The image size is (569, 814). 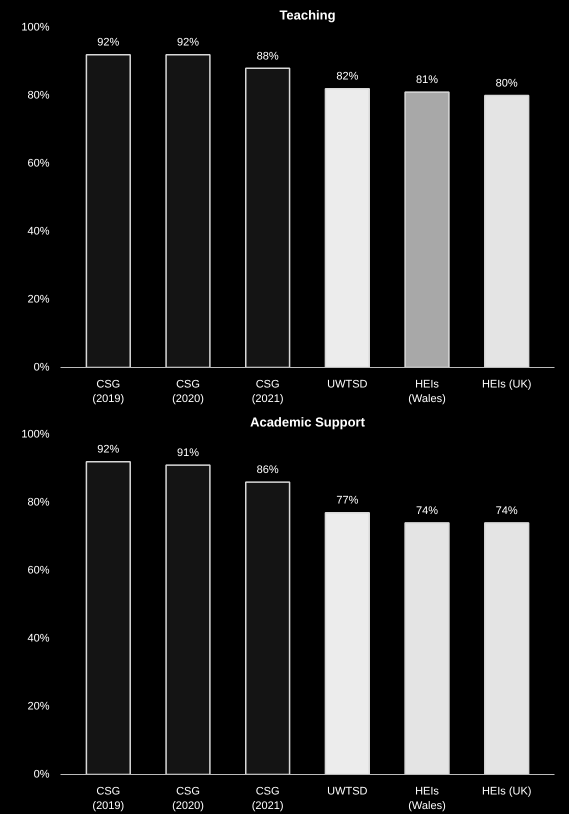 I want to click on data-label: 82%, so click(x=347, y=76).